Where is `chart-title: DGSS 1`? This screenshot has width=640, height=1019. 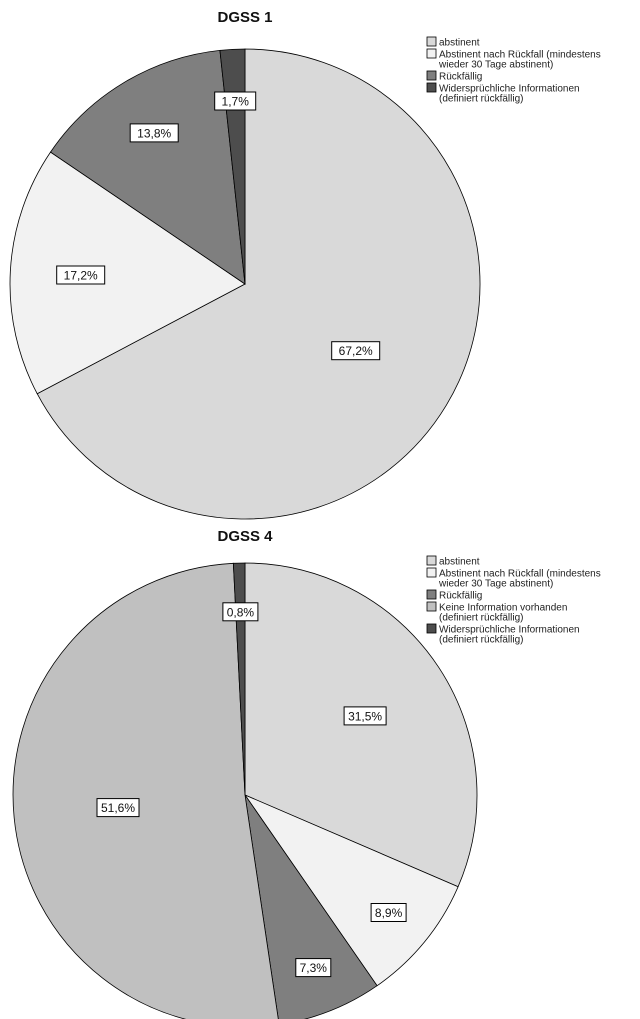 chart-title: DGSS 1 is located at coordinates (244, 17).